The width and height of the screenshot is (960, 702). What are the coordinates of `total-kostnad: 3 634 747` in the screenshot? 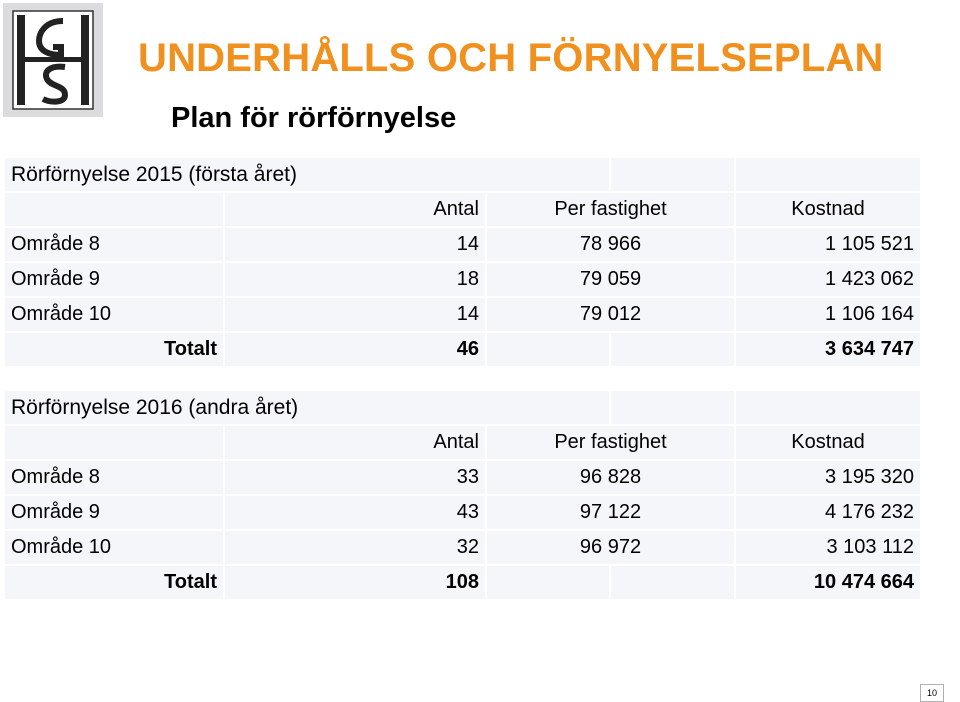 It's located at (828, 349).